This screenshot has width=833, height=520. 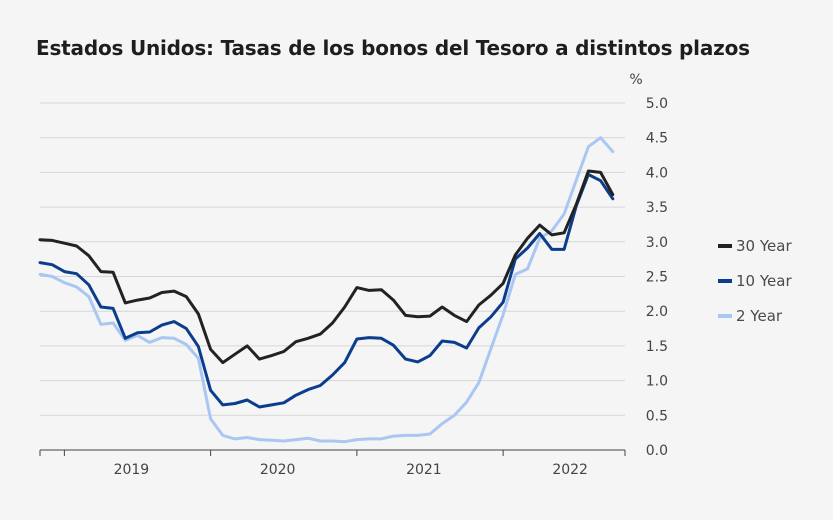 I want to click on x-tick-label: 2020, so click(x=278, y=470).